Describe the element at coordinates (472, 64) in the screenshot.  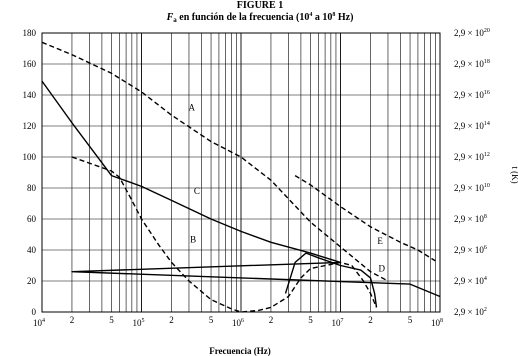
I see `right-tick-label: 2,9 × 10¹⁸` at that location.